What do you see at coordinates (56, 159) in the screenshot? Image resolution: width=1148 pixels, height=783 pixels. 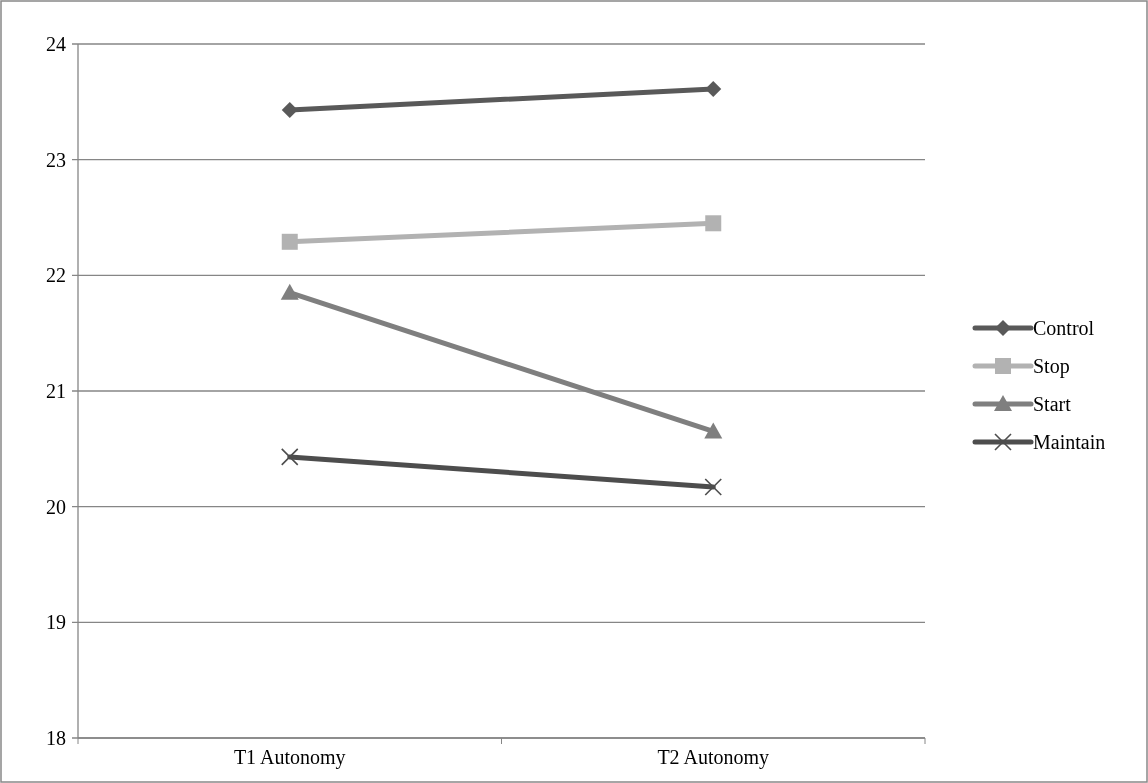 I see `y-tick-label: 23` at bounding box center [56, 159].